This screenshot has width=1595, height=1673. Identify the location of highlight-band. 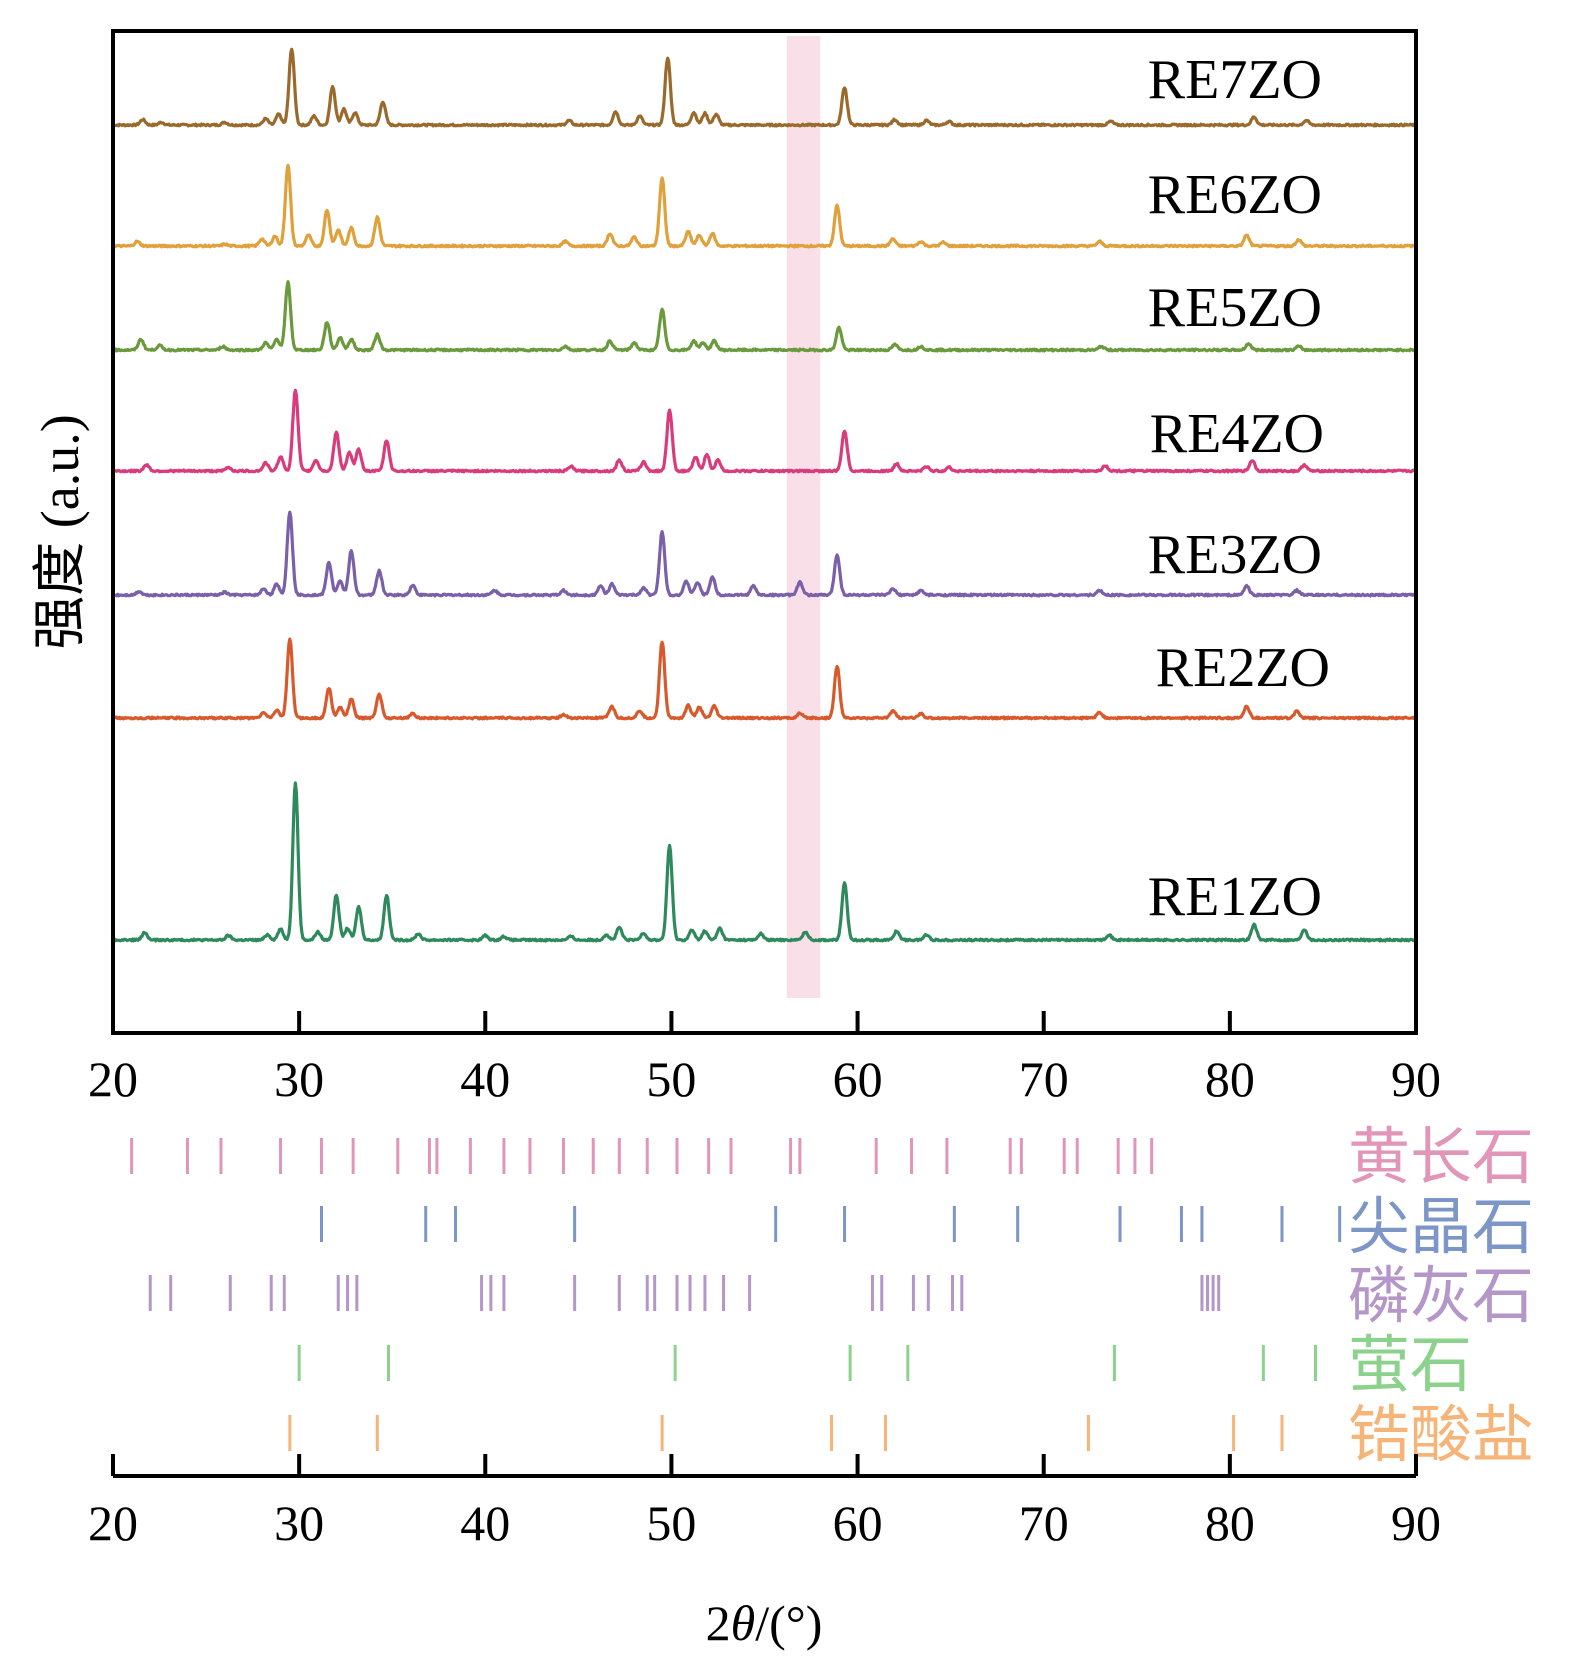
(803, 517).